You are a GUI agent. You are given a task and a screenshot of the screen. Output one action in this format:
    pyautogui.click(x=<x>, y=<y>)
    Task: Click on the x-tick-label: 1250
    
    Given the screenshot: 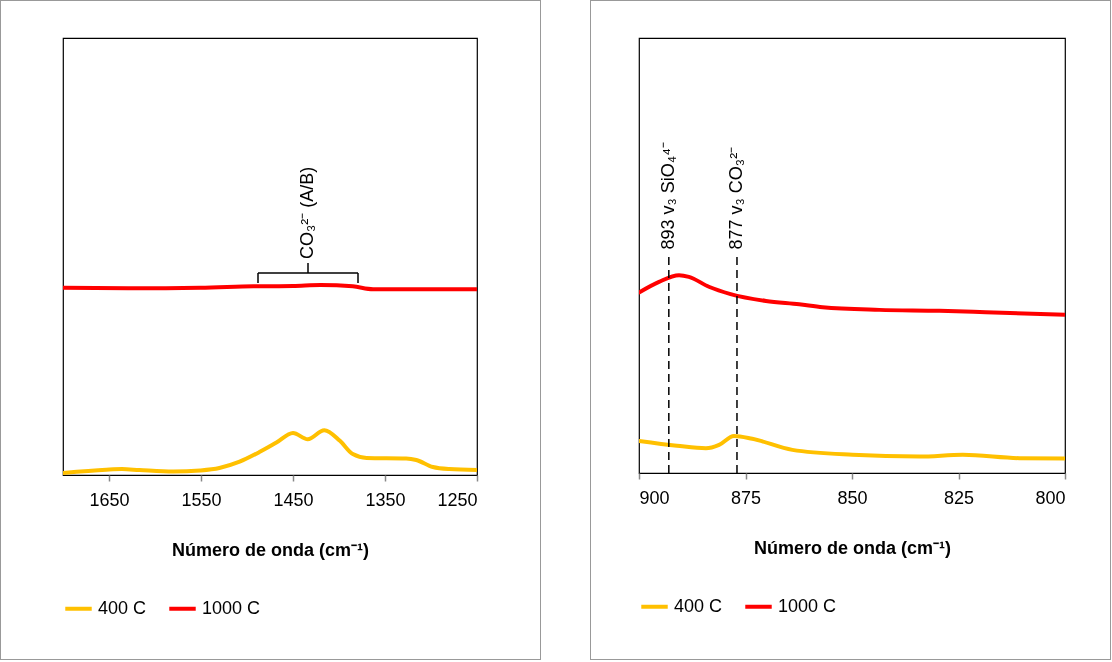 What is the action you would take?
    pyautogui.click(x=457, y=499)
    